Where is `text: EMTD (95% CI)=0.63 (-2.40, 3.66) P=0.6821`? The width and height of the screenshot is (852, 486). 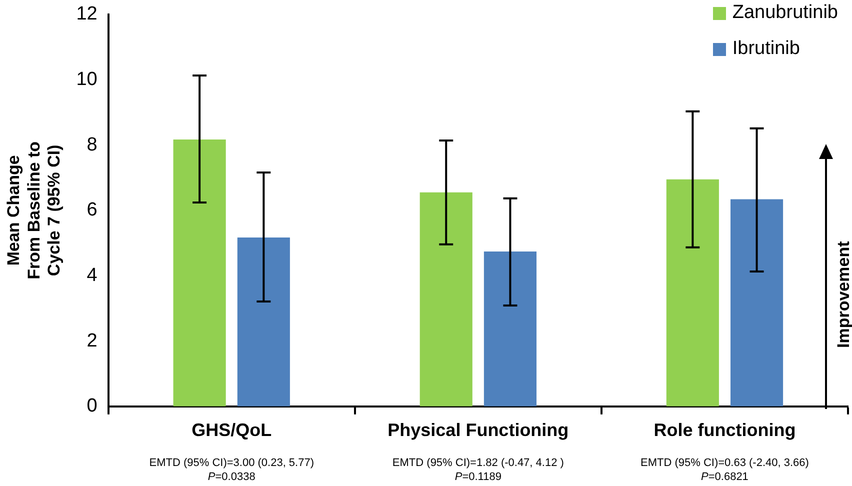
text: EMTD (95% CI)=0.63 (-2.40, 3.66) P=0.6821 is located at coordinates (724, 470).